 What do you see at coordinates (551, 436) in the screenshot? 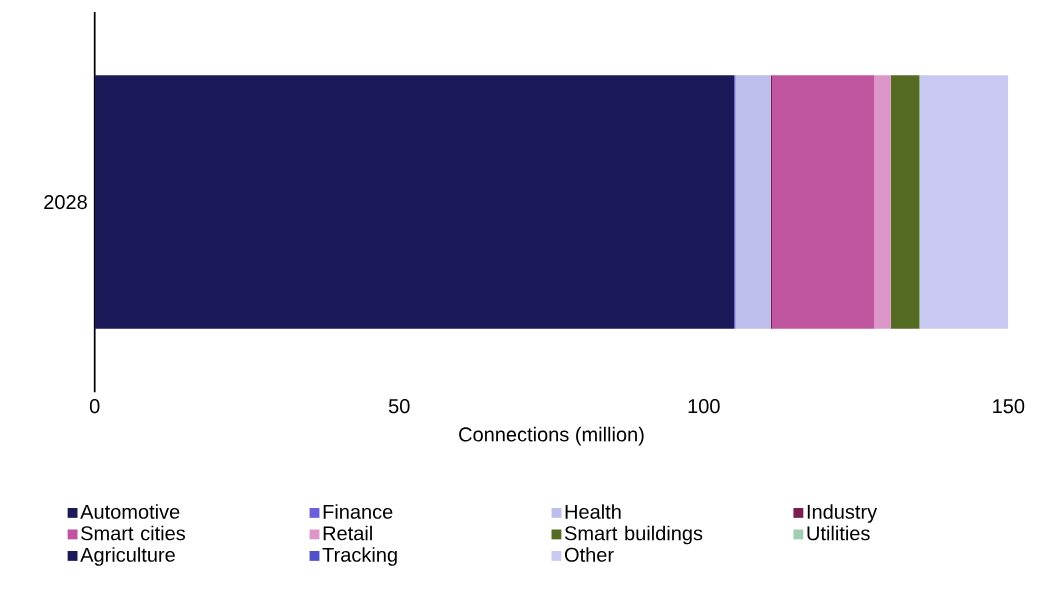
I see `x-axis-title: Connections (million)` at bounding box center [551, 436].